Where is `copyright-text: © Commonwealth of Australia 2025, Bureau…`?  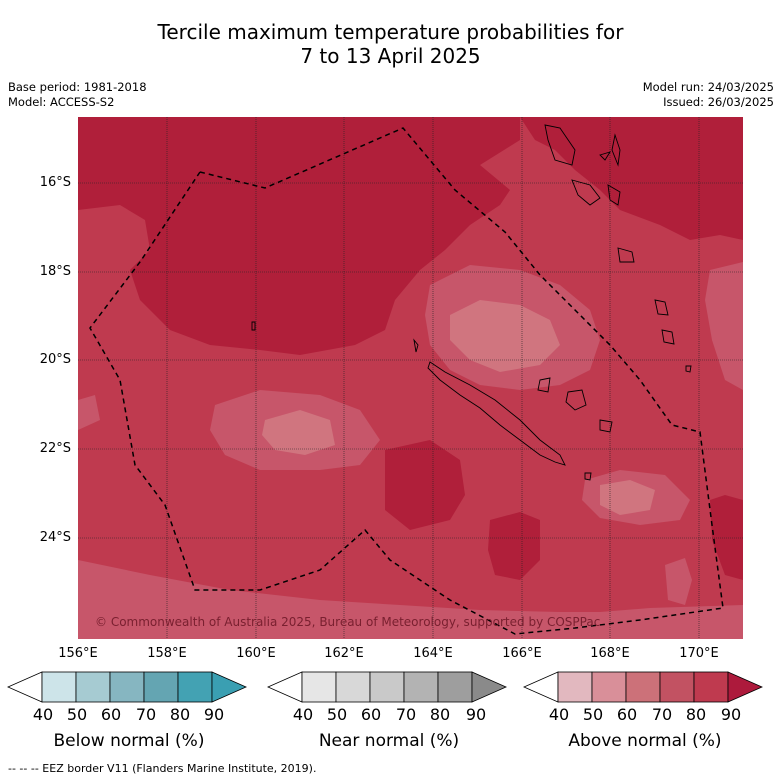 copyright-text: © Commonwealth of Australia 2025, Bureau… is located at coordinates (347, 622).